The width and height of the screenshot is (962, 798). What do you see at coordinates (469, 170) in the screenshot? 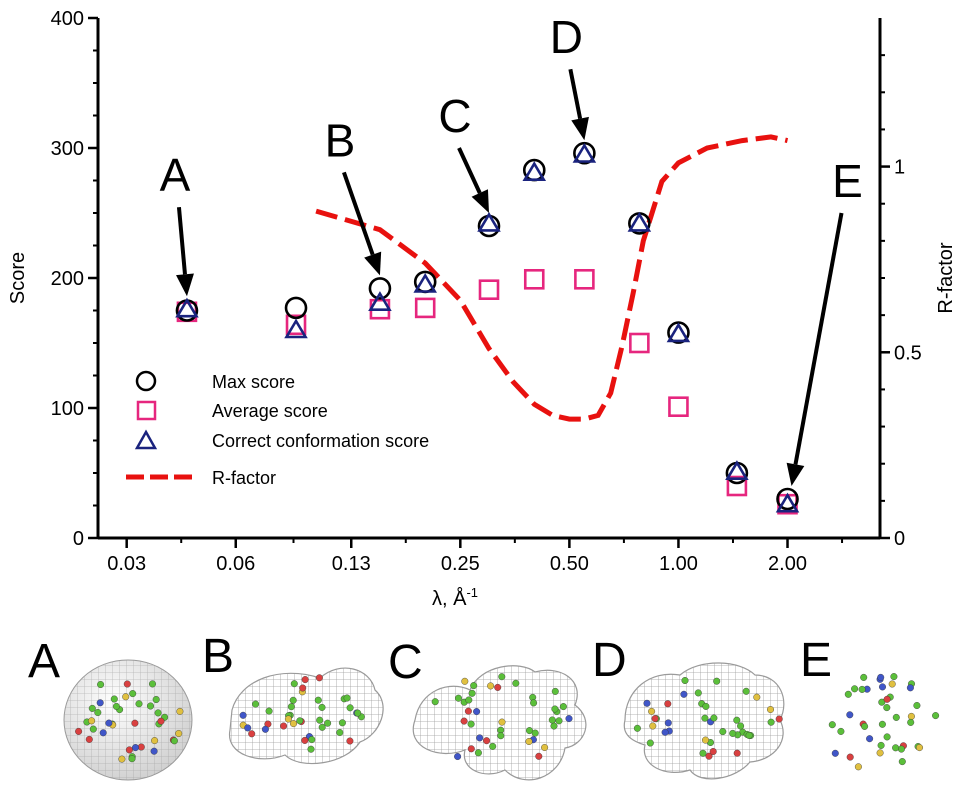
I see `annotation-arrow-shaft` at bounding box center [469, 170].